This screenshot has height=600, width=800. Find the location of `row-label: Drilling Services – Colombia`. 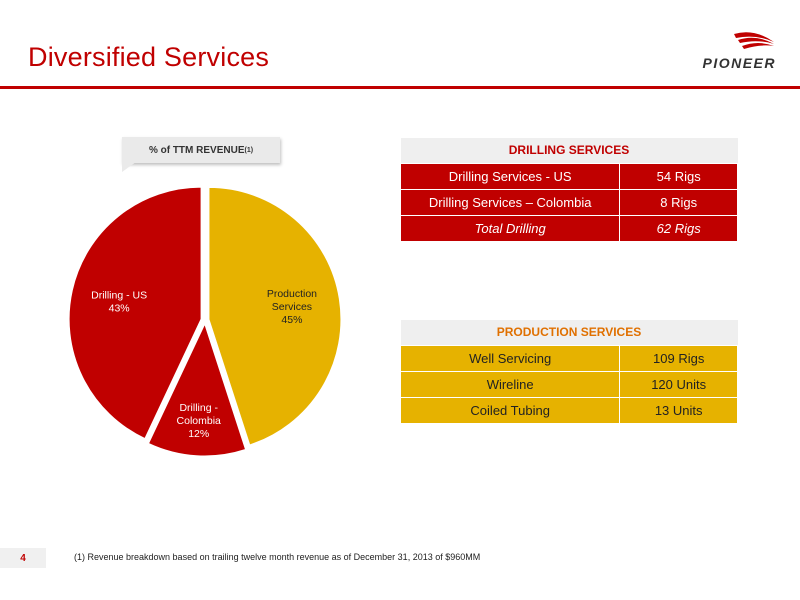

row-label: Drilling Services – Colombia is located at coordinates (510, 202).